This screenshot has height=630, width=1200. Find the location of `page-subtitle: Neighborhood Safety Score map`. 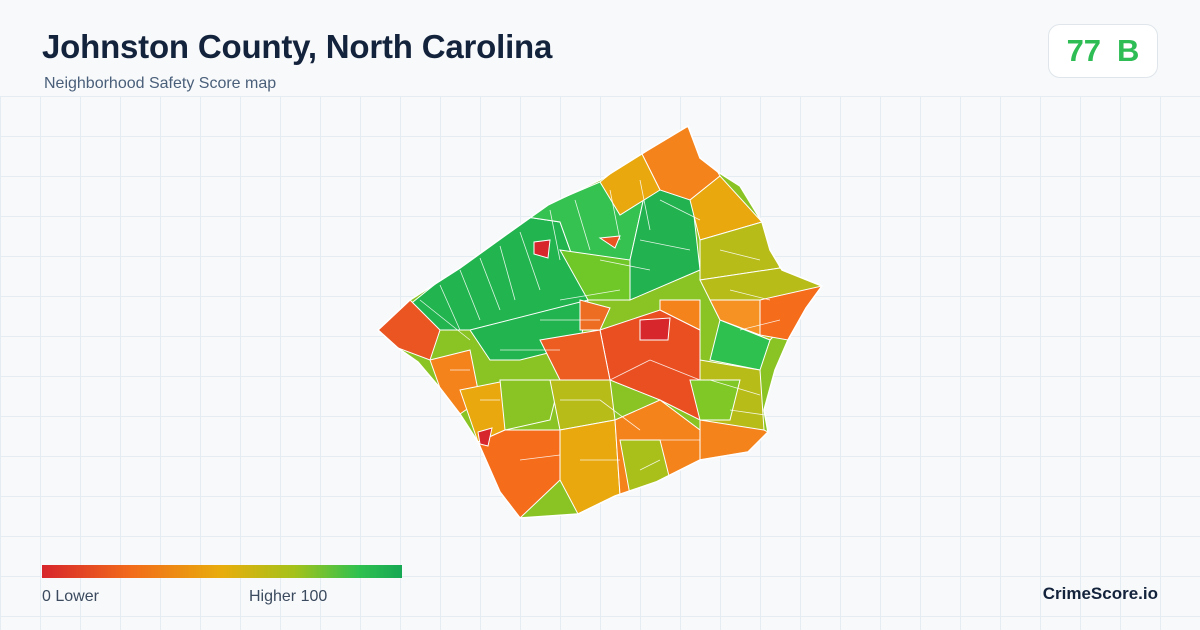

page-subtitle: Neighborhood Safety Score map is located at coordinates (160, 83).